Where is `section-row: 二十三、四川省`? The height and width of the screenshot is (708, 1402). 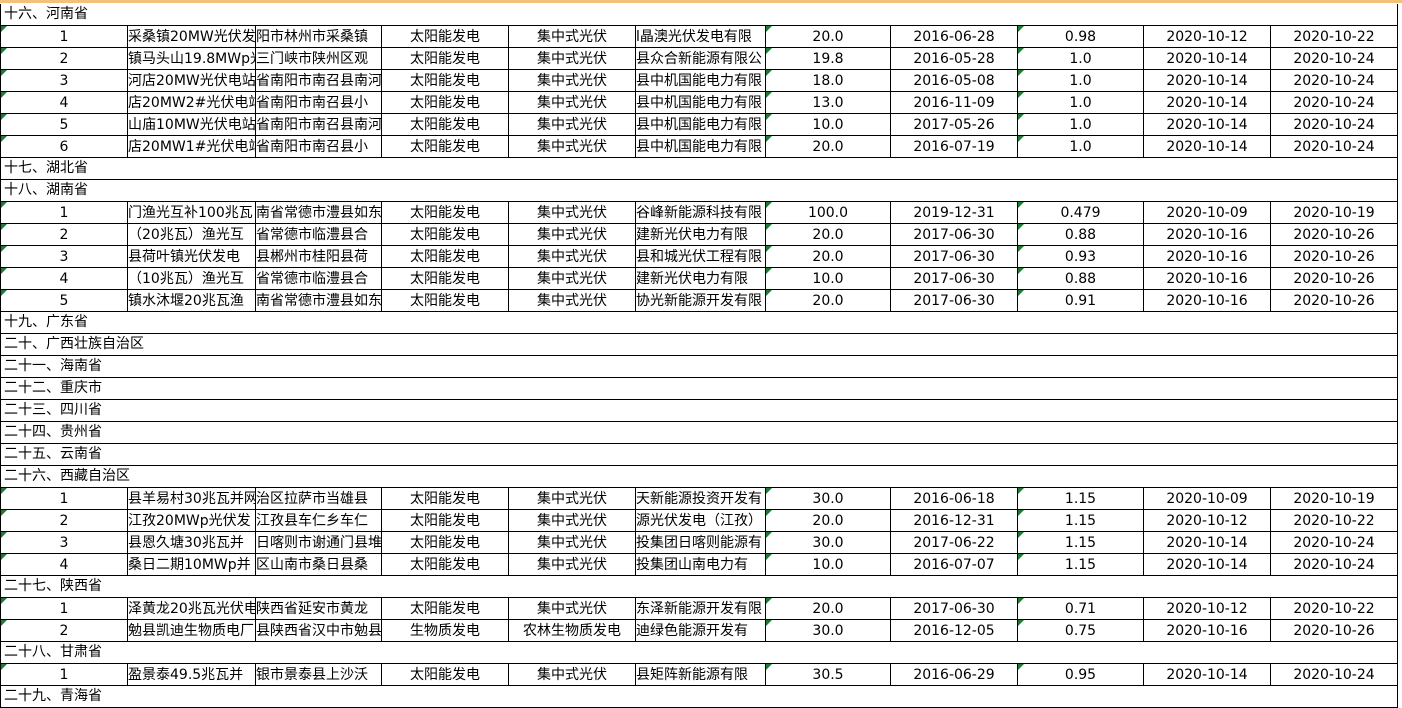 section-row: 二十三、四川省 is located at coordinates (699, 411).